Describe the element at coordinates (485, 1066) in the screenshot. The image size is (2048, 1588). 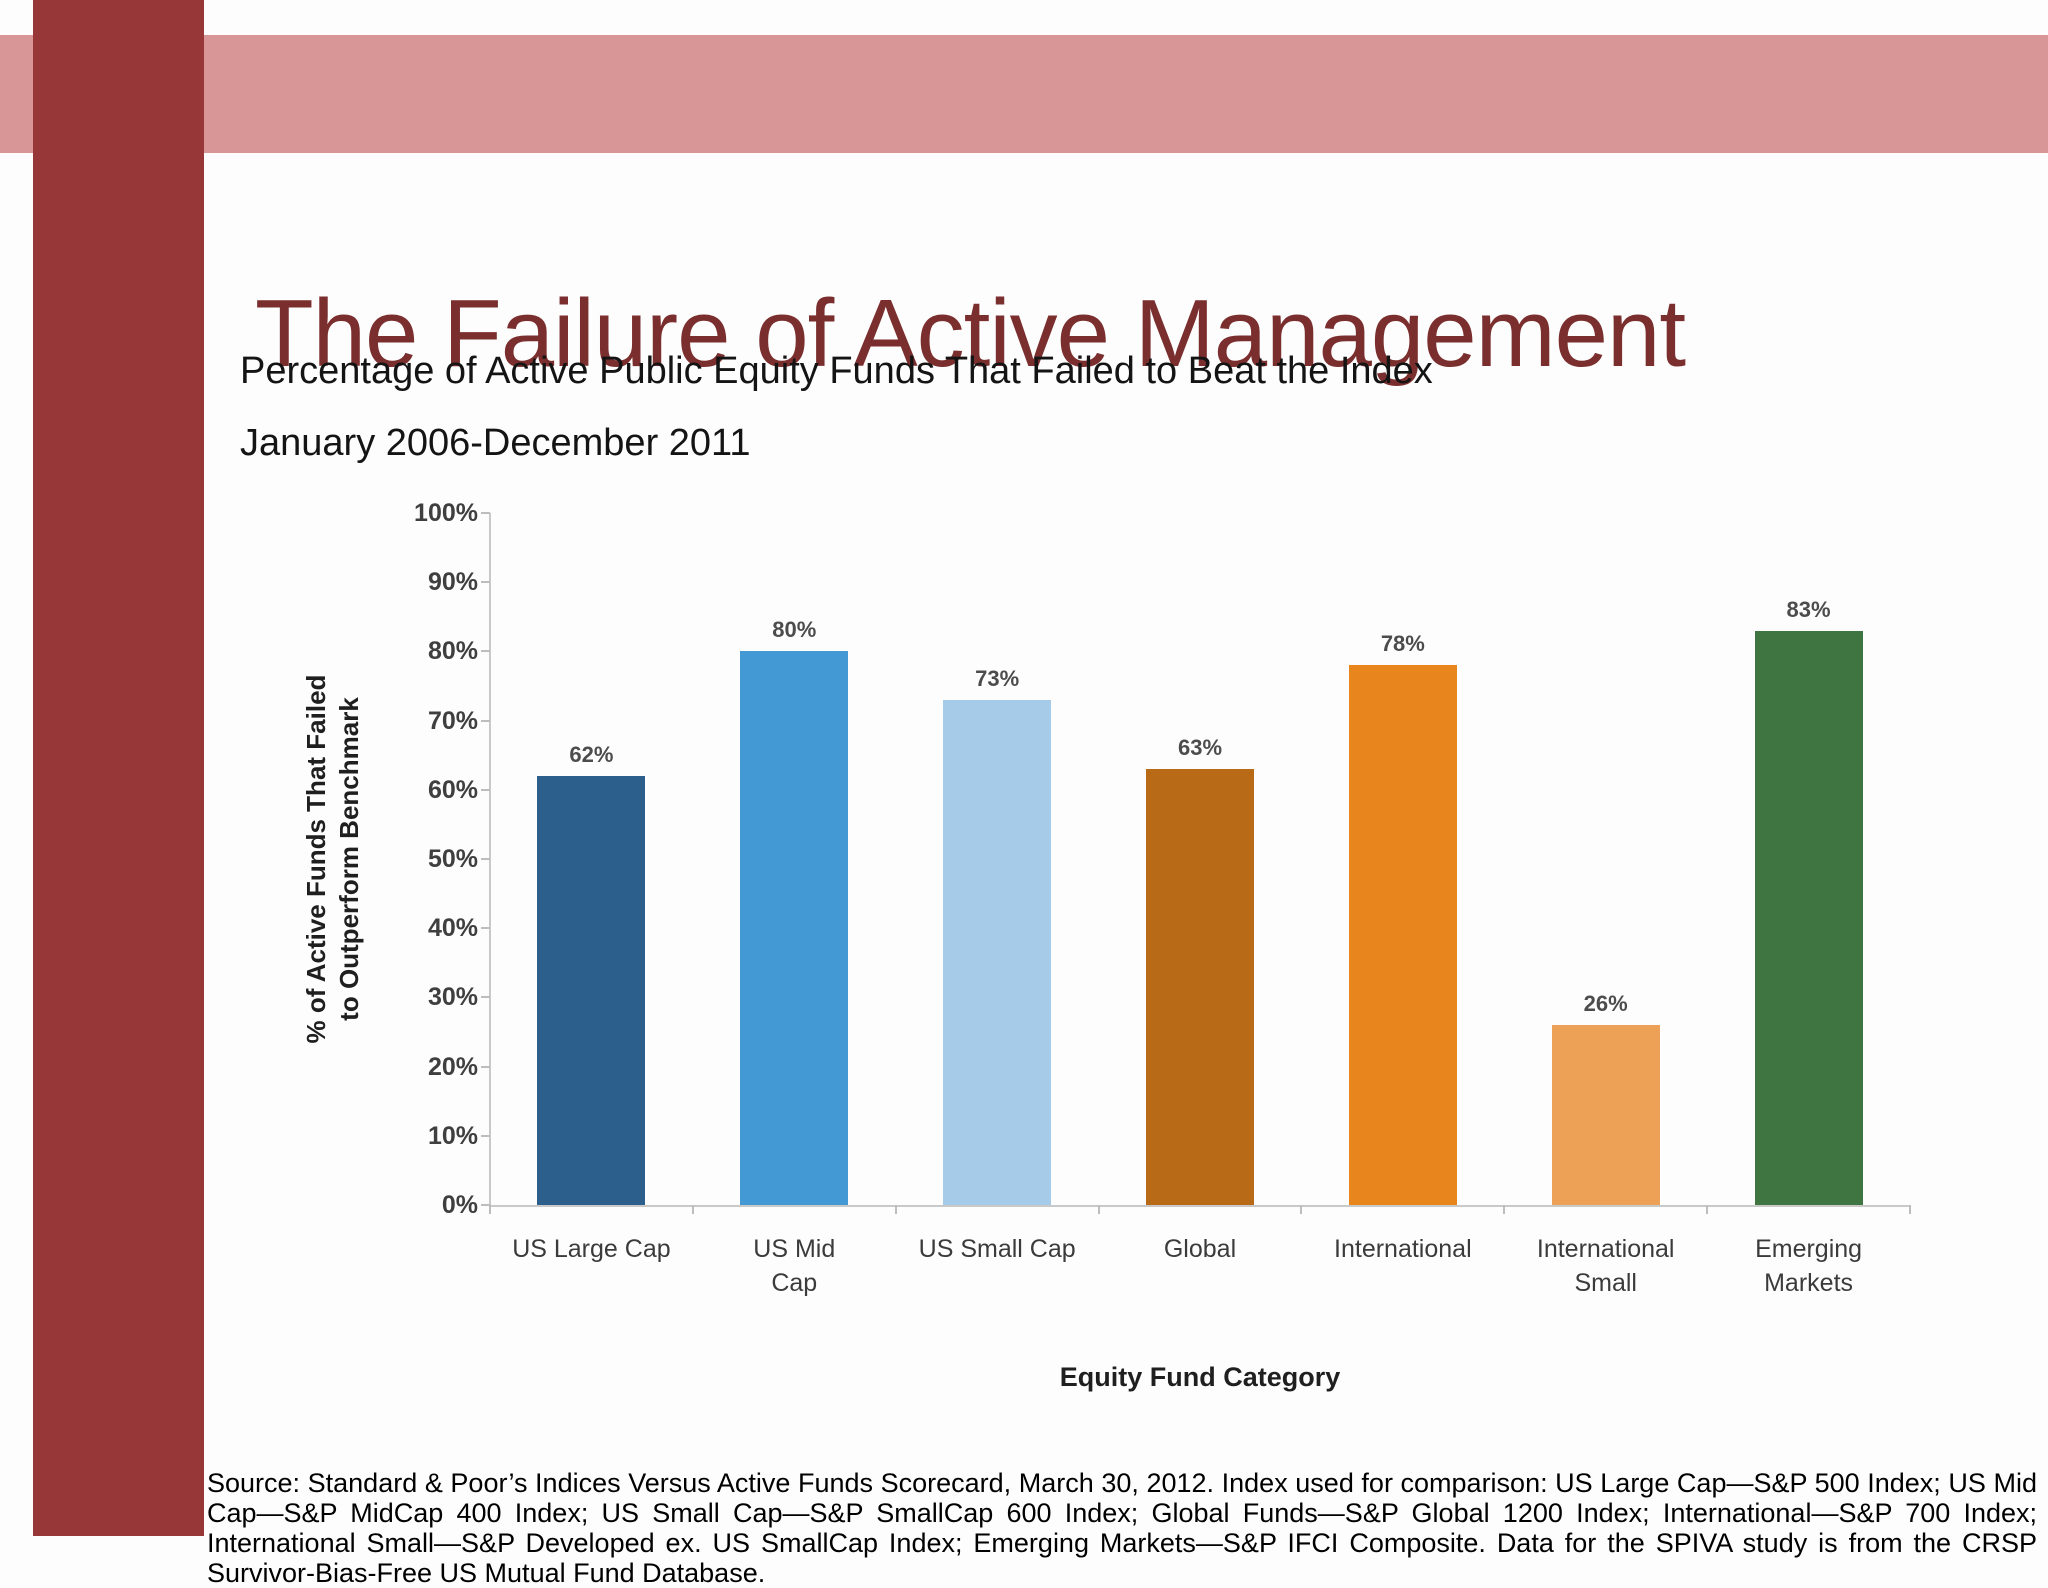
I see `y-tick-mark-20-` at that location.